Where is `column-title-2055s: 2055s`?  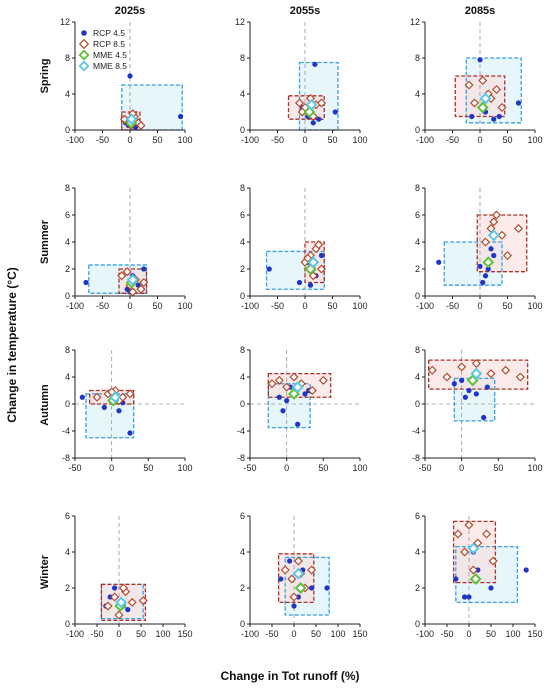 column-title-2055s: 2055s is located at coordinates (305, 11).